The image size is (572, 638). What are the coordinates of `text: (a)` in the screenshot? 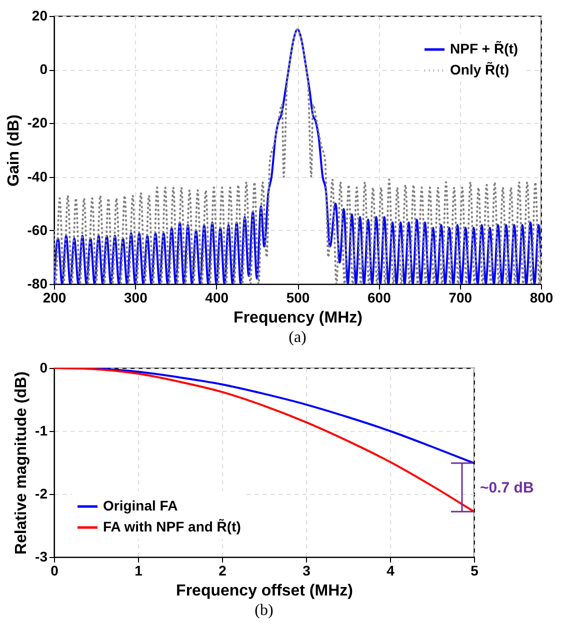 It's located at (297, 337).